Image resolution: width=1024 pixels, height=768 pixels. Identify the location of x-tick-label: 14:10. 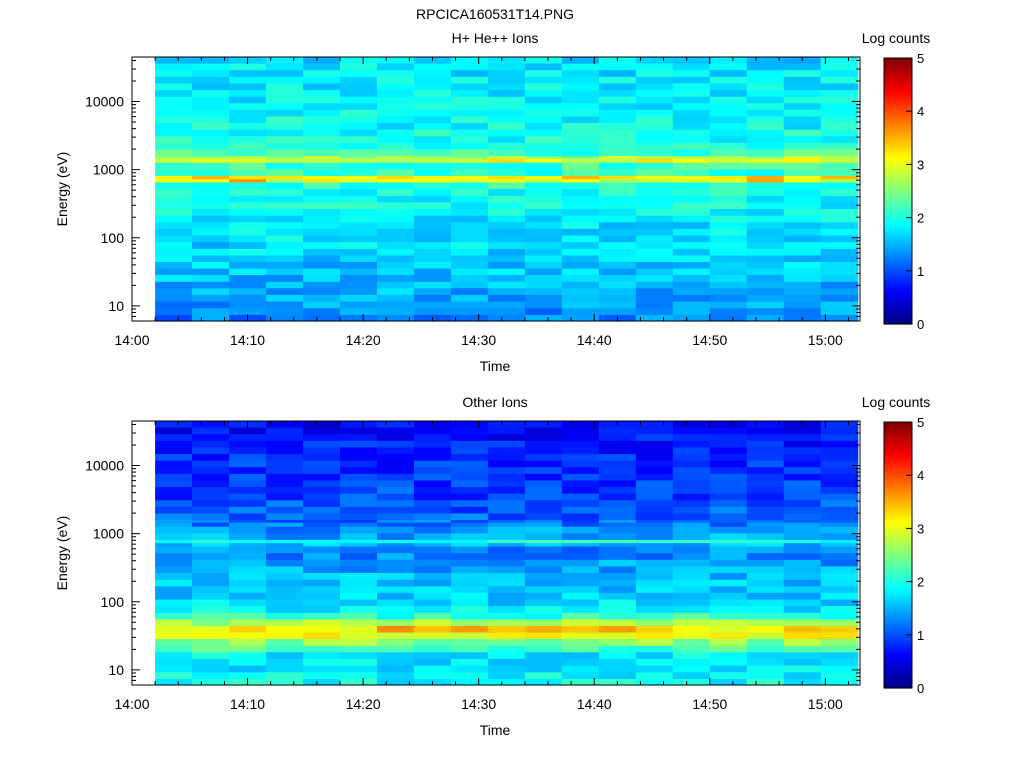
(247, 340).